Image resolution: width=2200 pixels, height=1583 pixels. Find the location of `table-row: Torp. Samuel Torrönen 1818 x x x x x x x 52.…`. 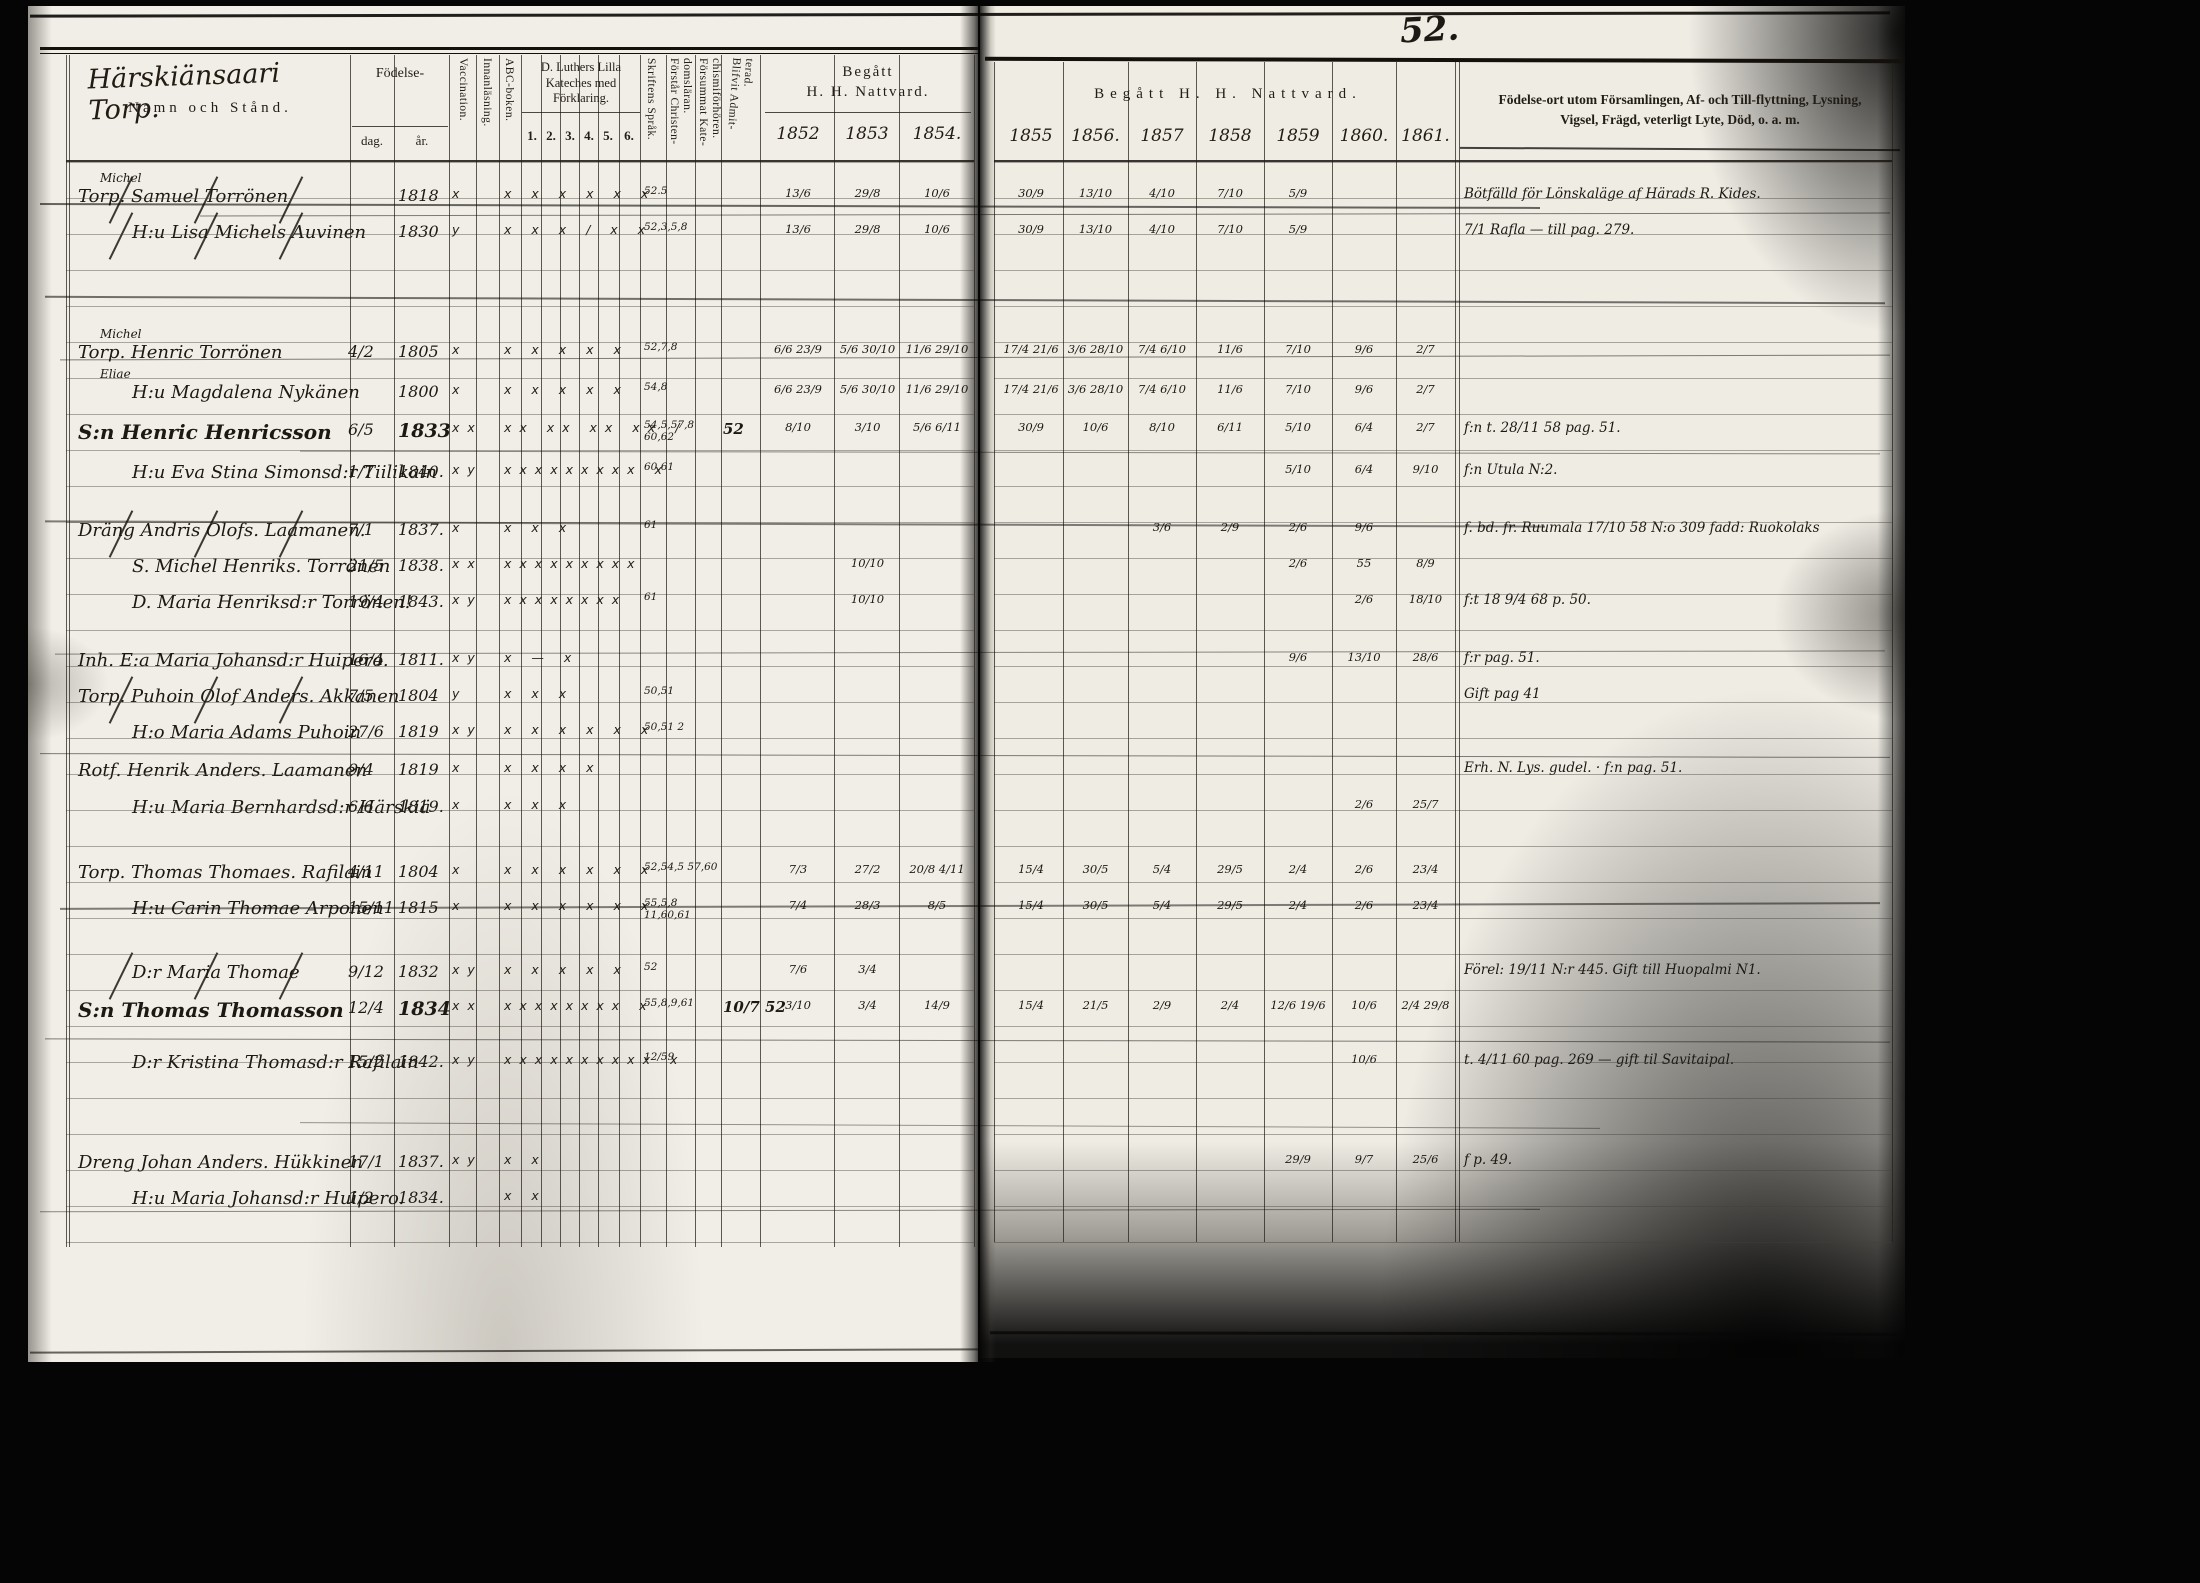

table-row: Torp. Samuel Torrönen 1818 x x x x x x x 52.… is located at coordinates (1100, 197).